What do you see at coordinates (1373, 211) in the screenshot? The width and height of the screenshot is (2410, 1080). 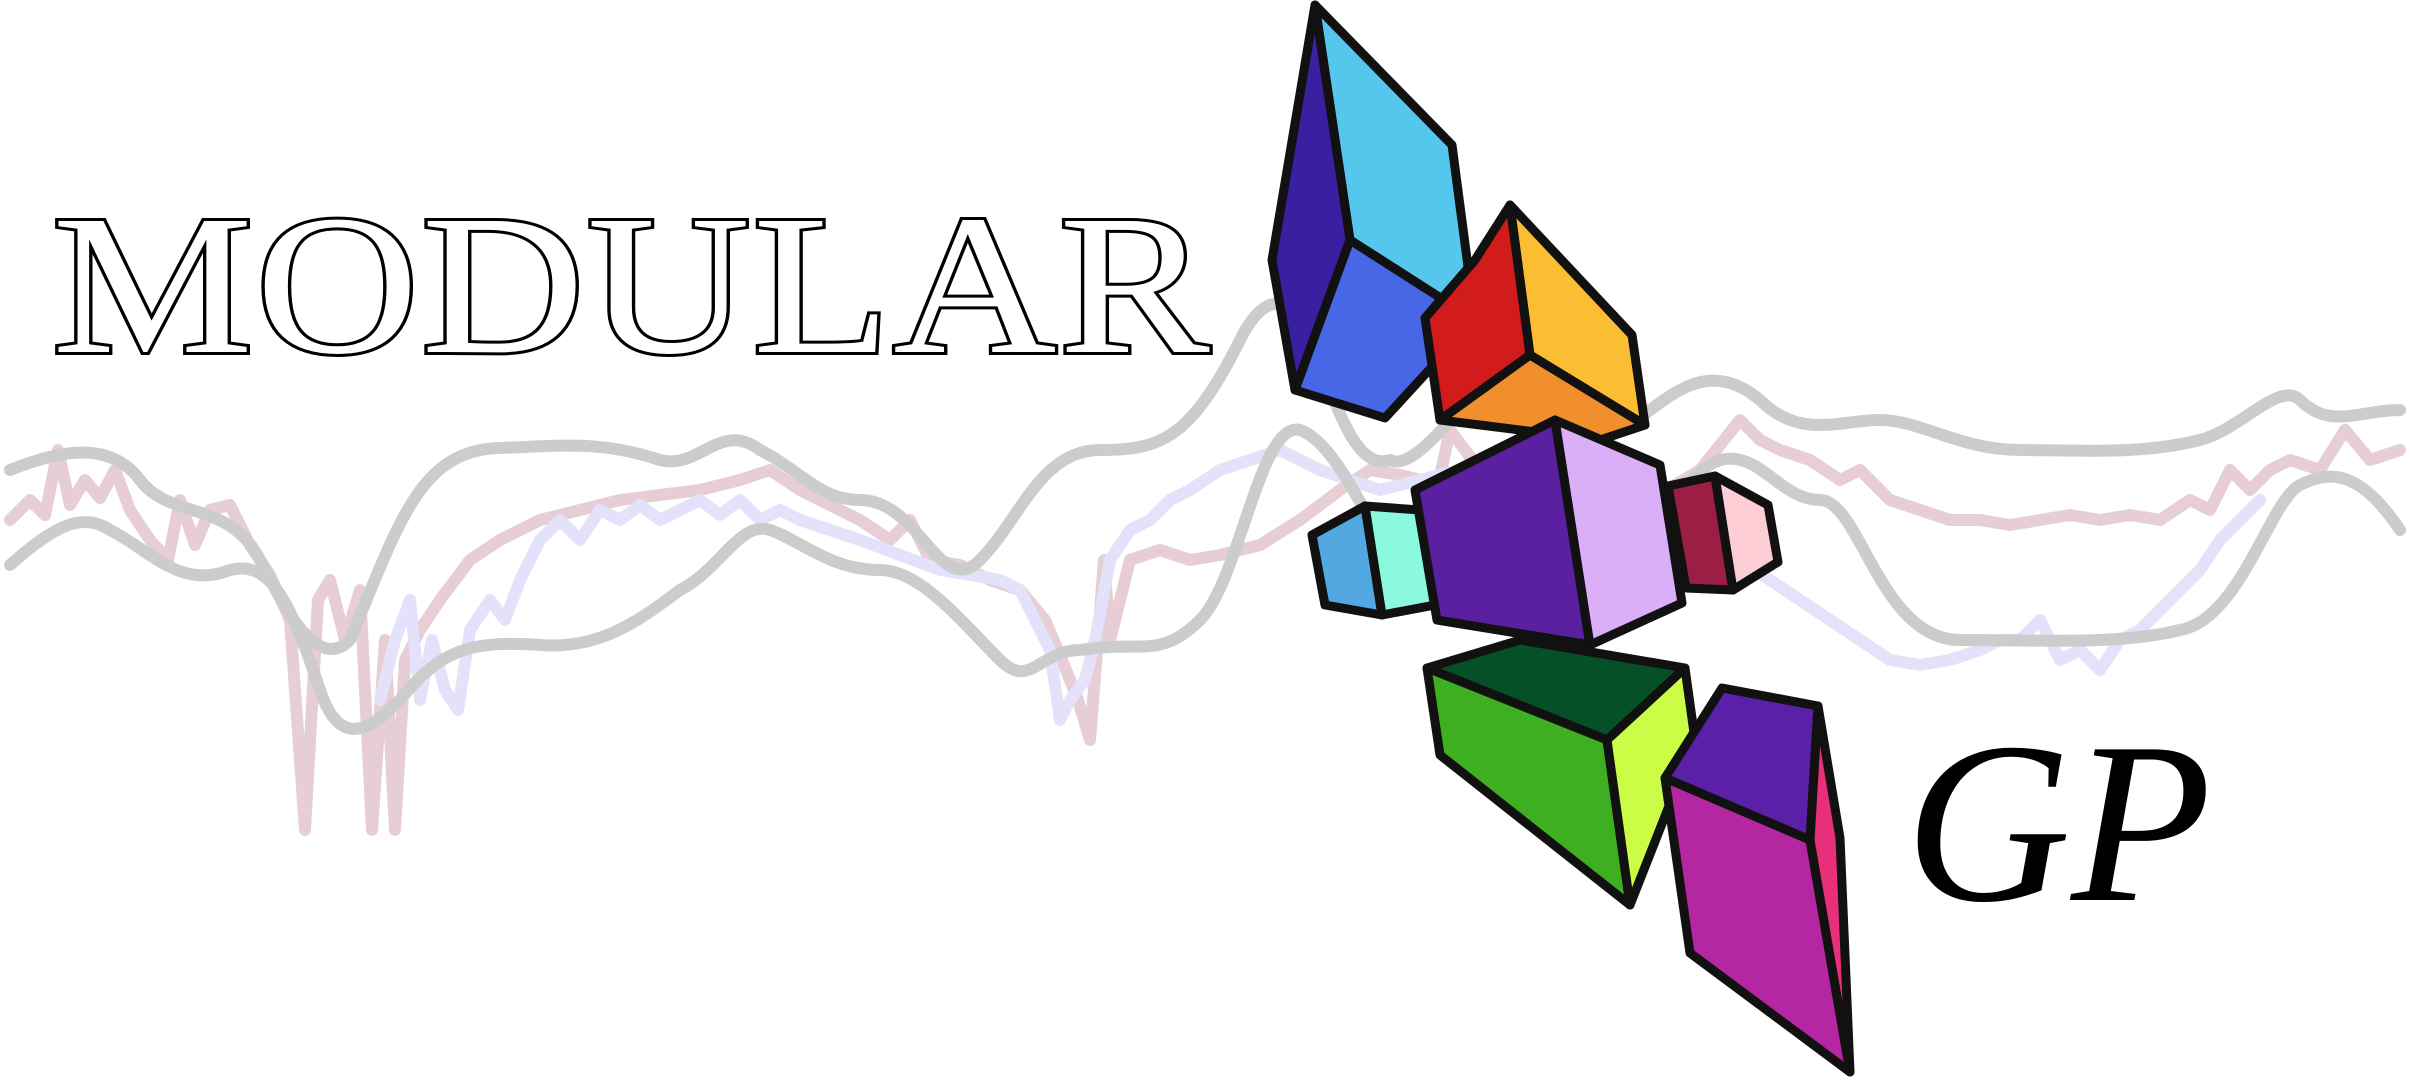 I see `blue-block` at bounding box center [1373, 211].